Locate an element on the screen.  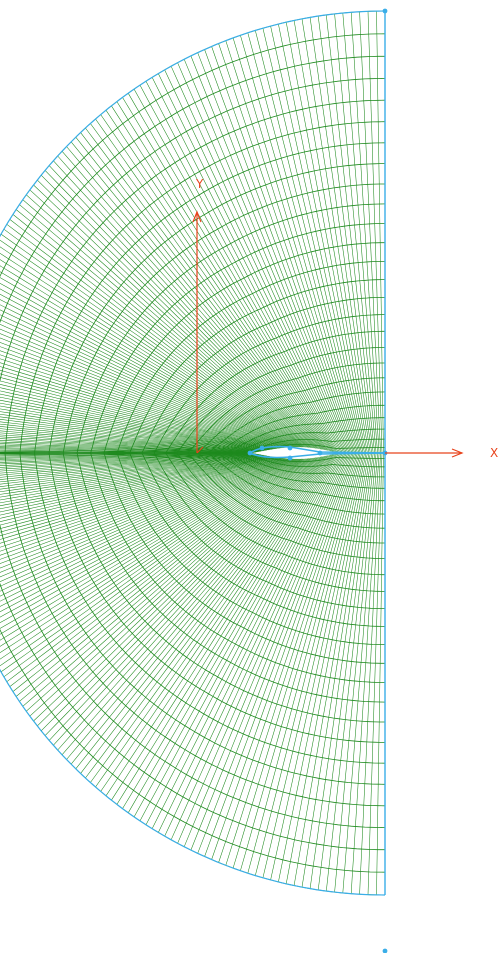
coordinate-axes is located at coordinates (328, 334).